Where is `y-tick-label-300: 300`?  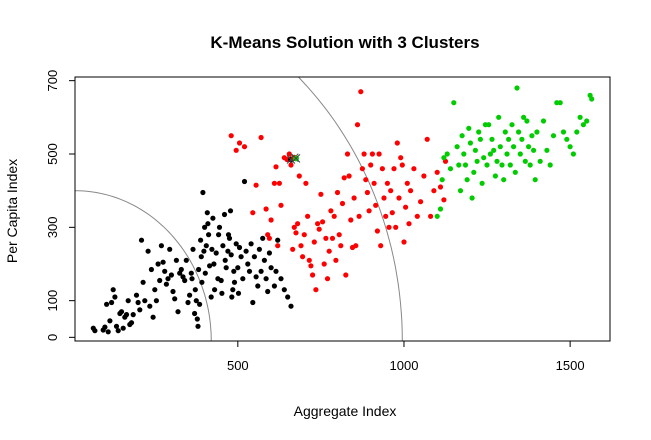 y-tick-label-300: 300 is located at coordinates (52, 227).